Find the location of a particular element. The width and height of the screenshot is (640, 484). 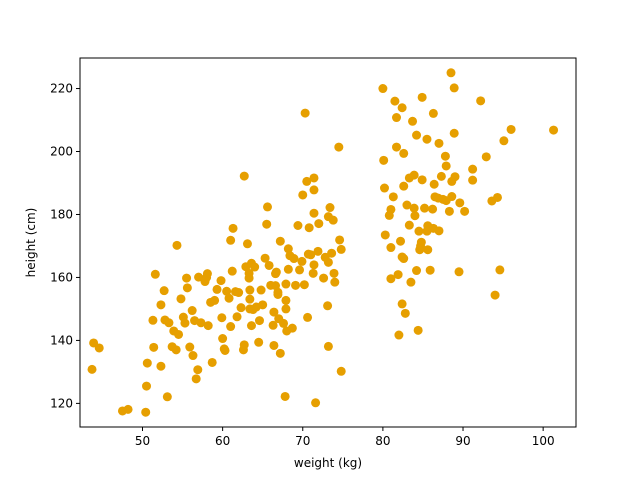

y-axis-label: height (cm) is located at coordinates (31, 243).